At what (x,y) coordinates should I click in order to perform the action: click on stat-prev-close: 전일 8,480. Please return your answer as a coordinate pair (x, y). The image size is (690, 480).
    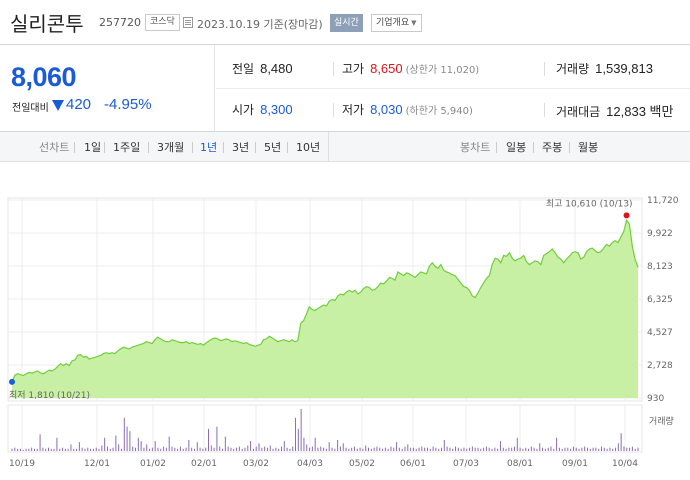
    Looking at the image, I should click on (262, 68).